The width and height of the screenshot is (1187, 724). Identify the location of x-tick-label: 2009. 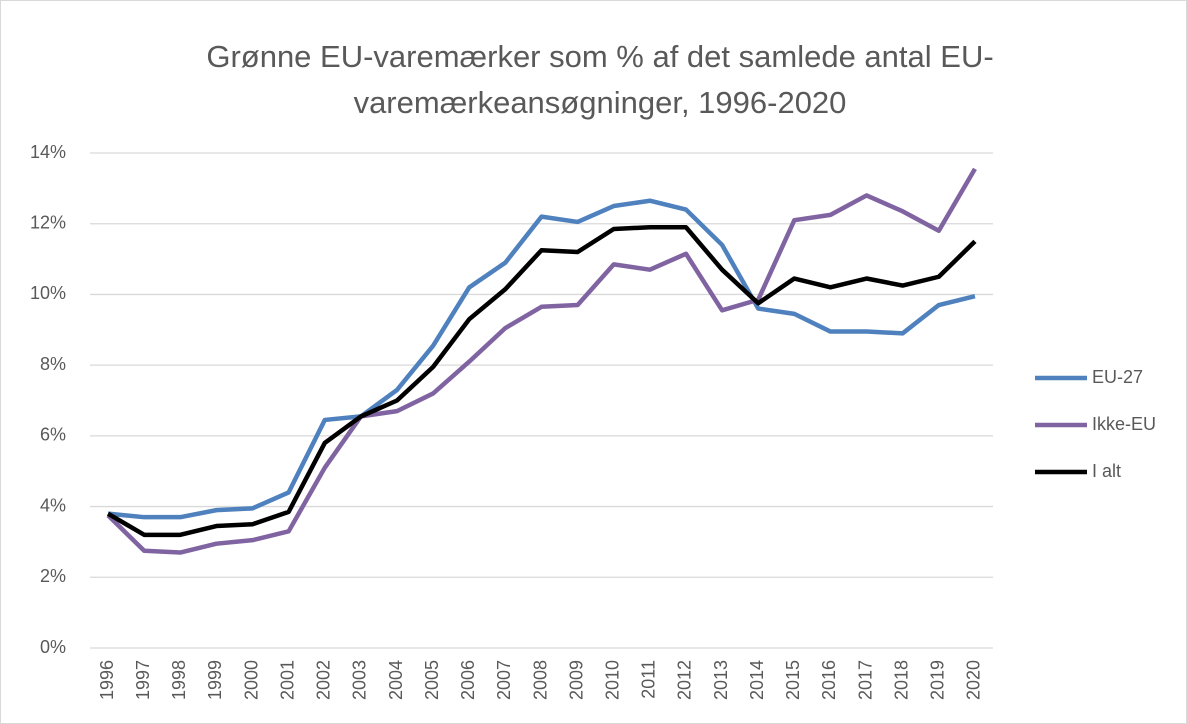
(576, 680).